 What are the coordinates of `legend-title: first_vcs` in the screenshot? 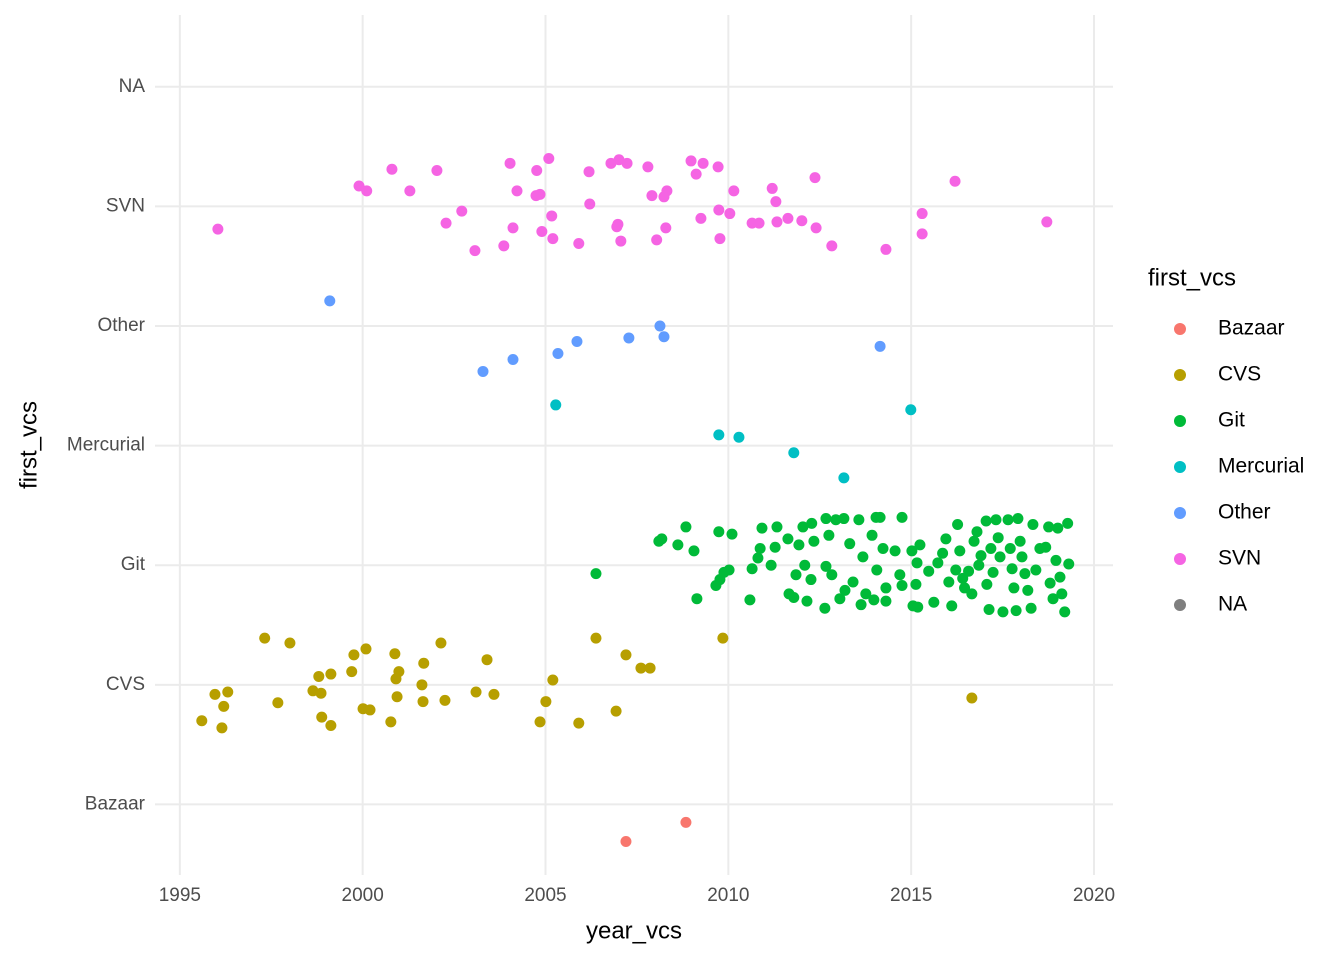 It's located at (1192, 277).